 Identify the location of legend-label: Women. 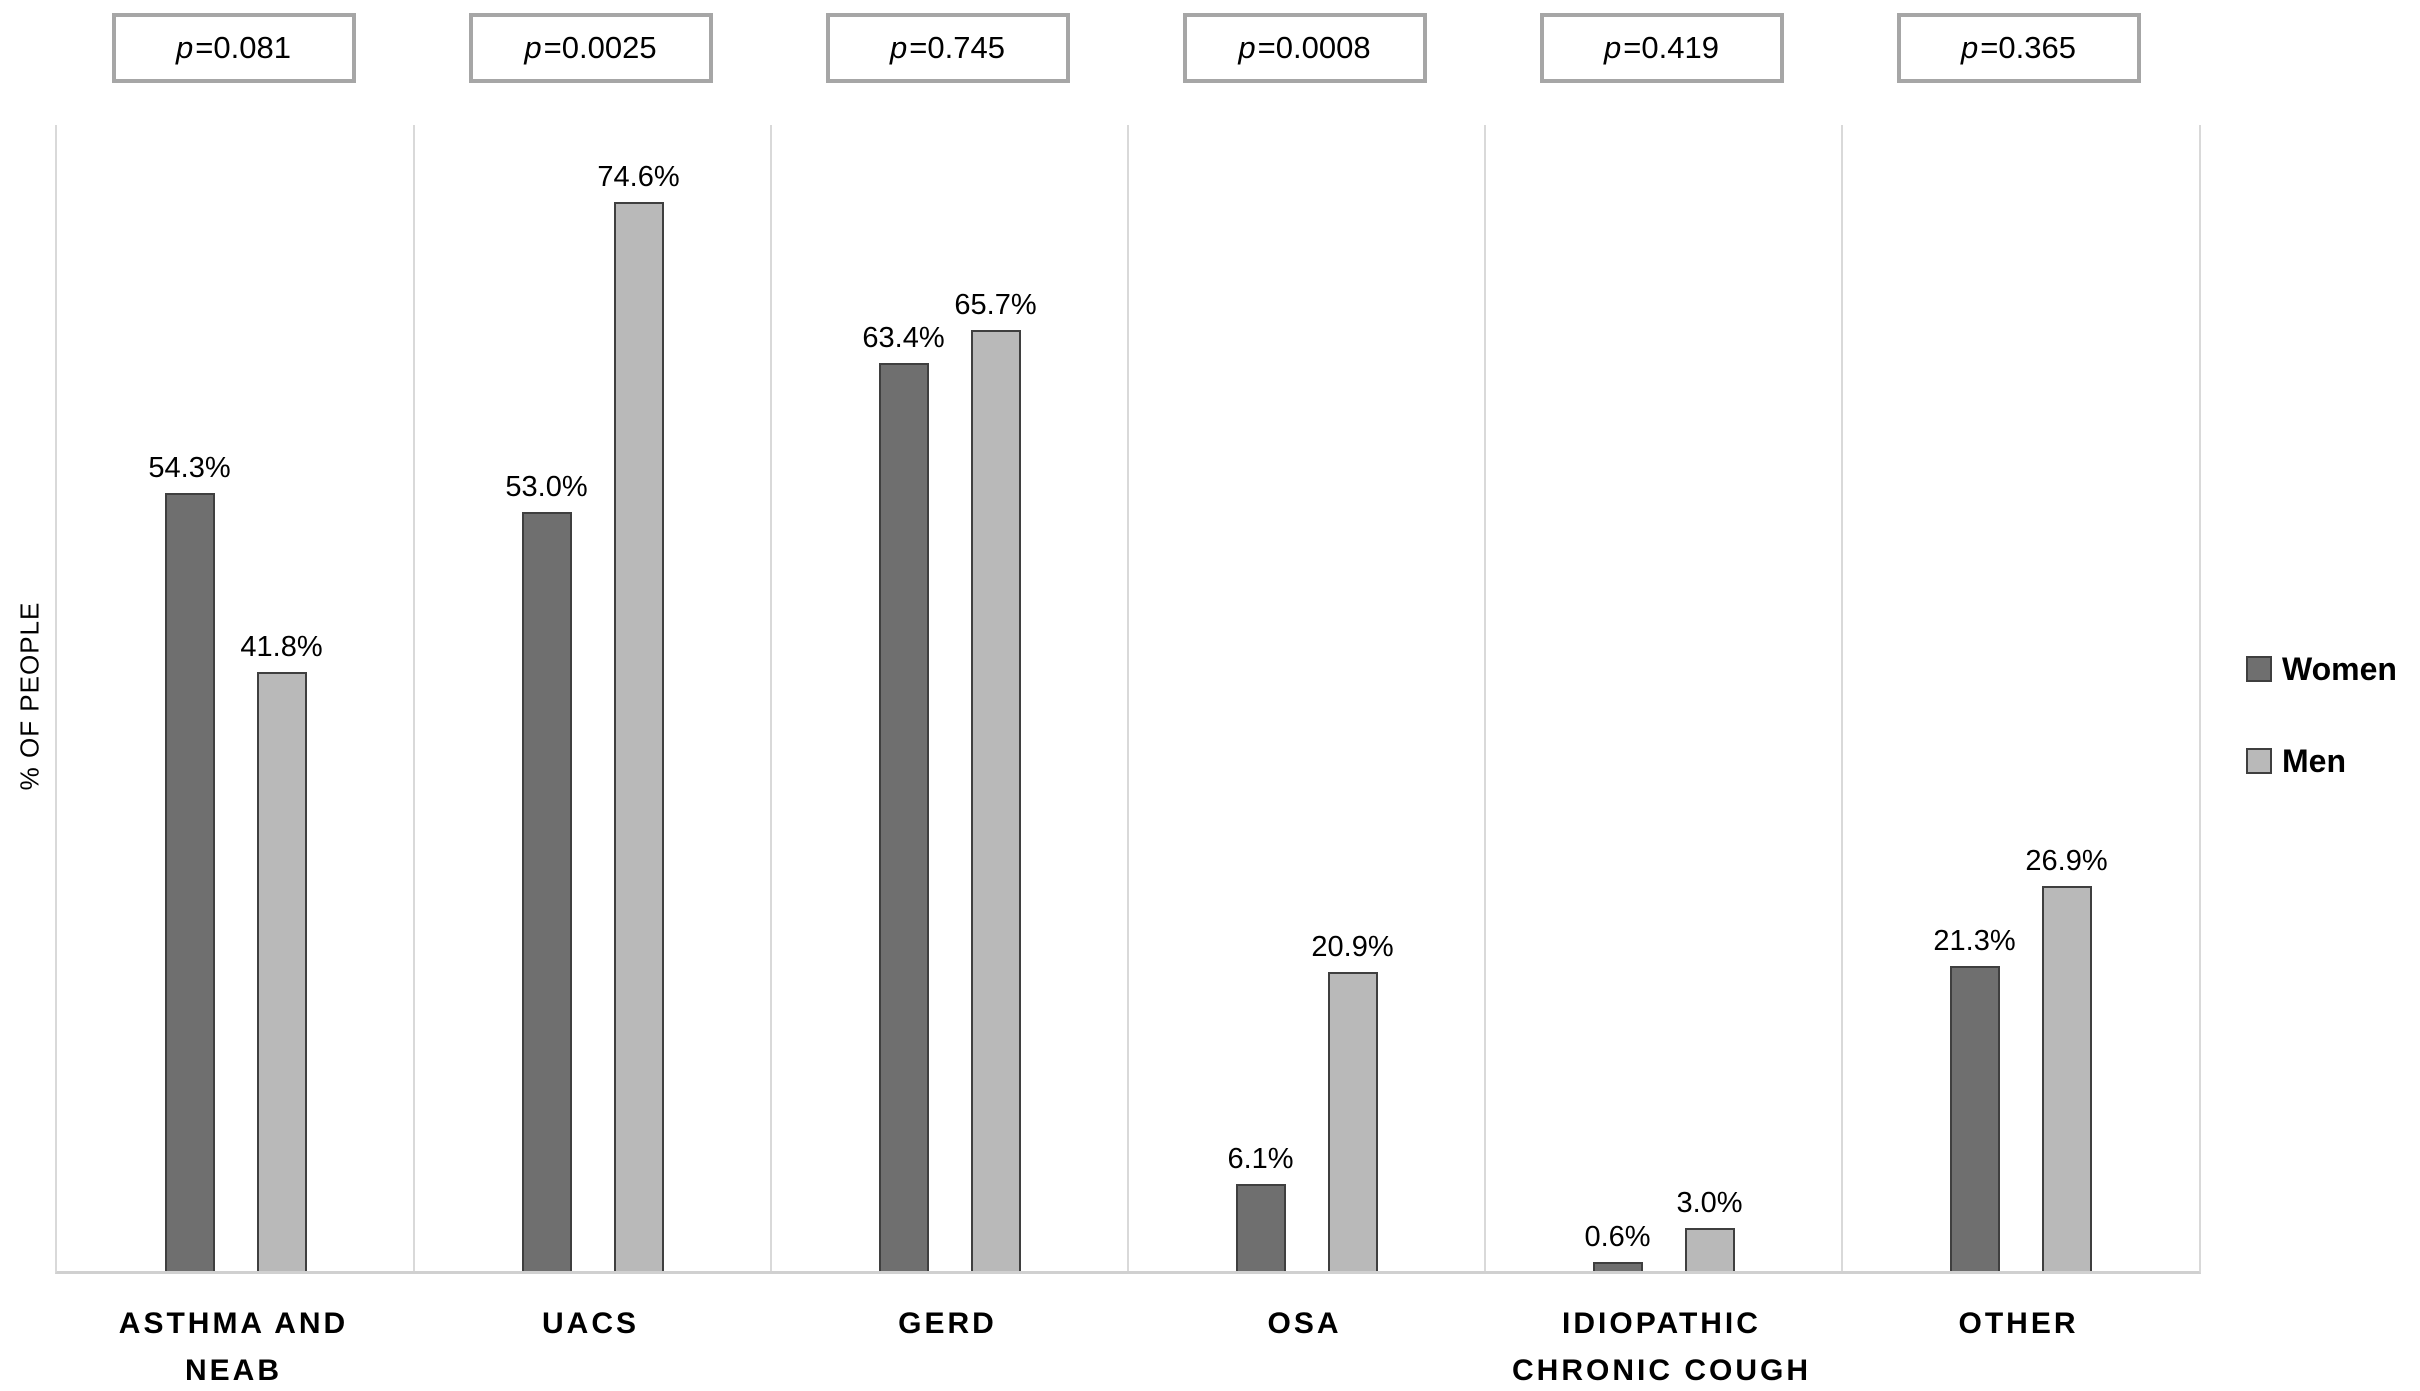
(2339, 668).